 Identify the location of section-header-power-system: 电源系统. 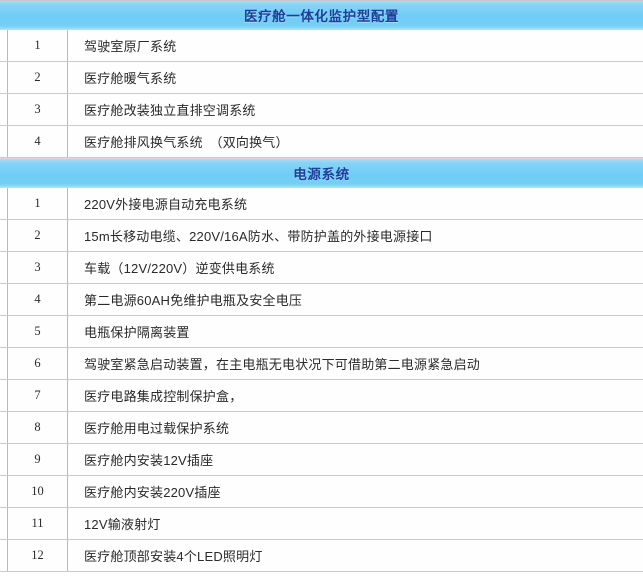
(321, 173).